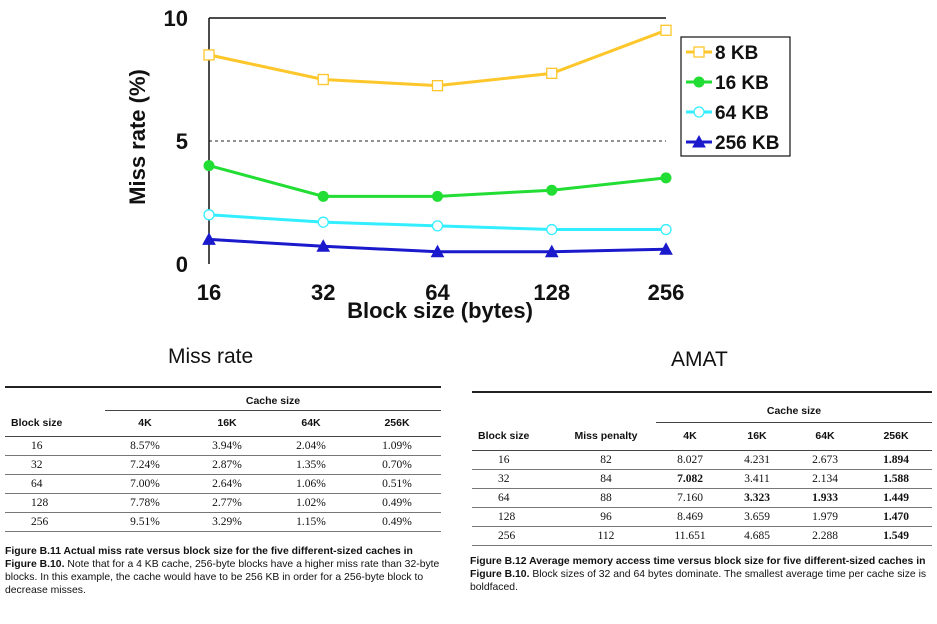 The height and width of the screenshot is (624, 937). What do you see at coordinates (55, 423) in the screenshot?
I see `table1-header-0: Block size` at bounding box center [55, 423].